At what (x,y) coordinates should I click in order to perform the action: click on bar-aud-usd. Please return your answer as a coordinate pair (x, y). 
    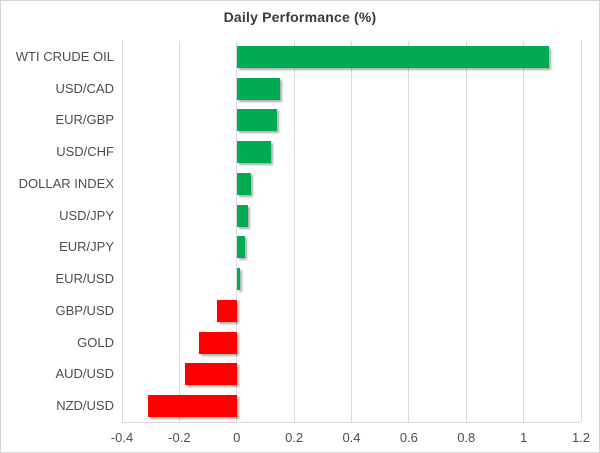
    Looking at the image, I should click on (211, 374).